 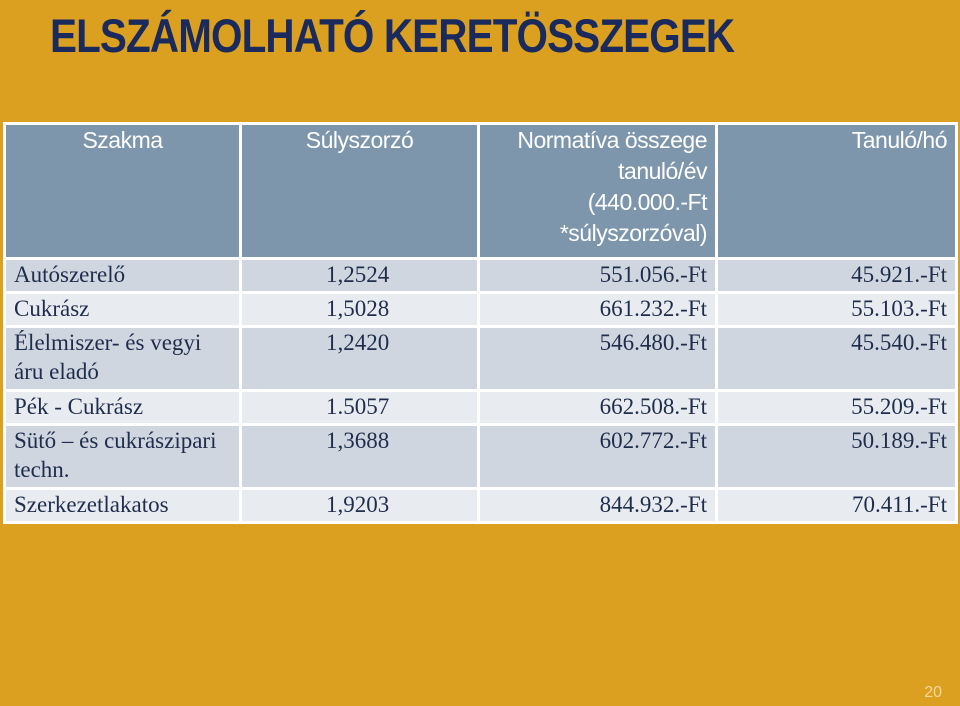 I want to click on cell-szorzo: 1,2524, so click(x=359, y=275).